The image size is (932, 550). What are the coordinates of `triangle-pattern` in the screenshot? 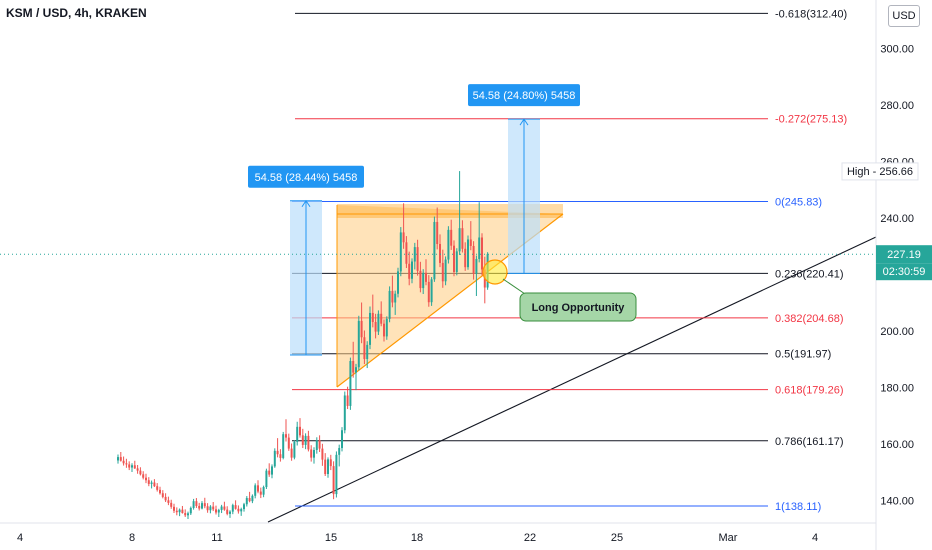 It's located at (450, 296).